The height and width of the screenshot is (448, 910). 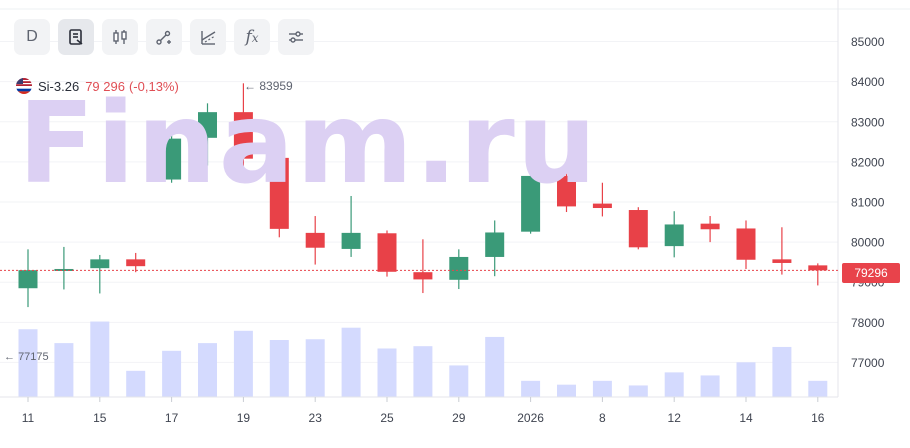 I want to click on period-label: D, so click(x=32, y=36).